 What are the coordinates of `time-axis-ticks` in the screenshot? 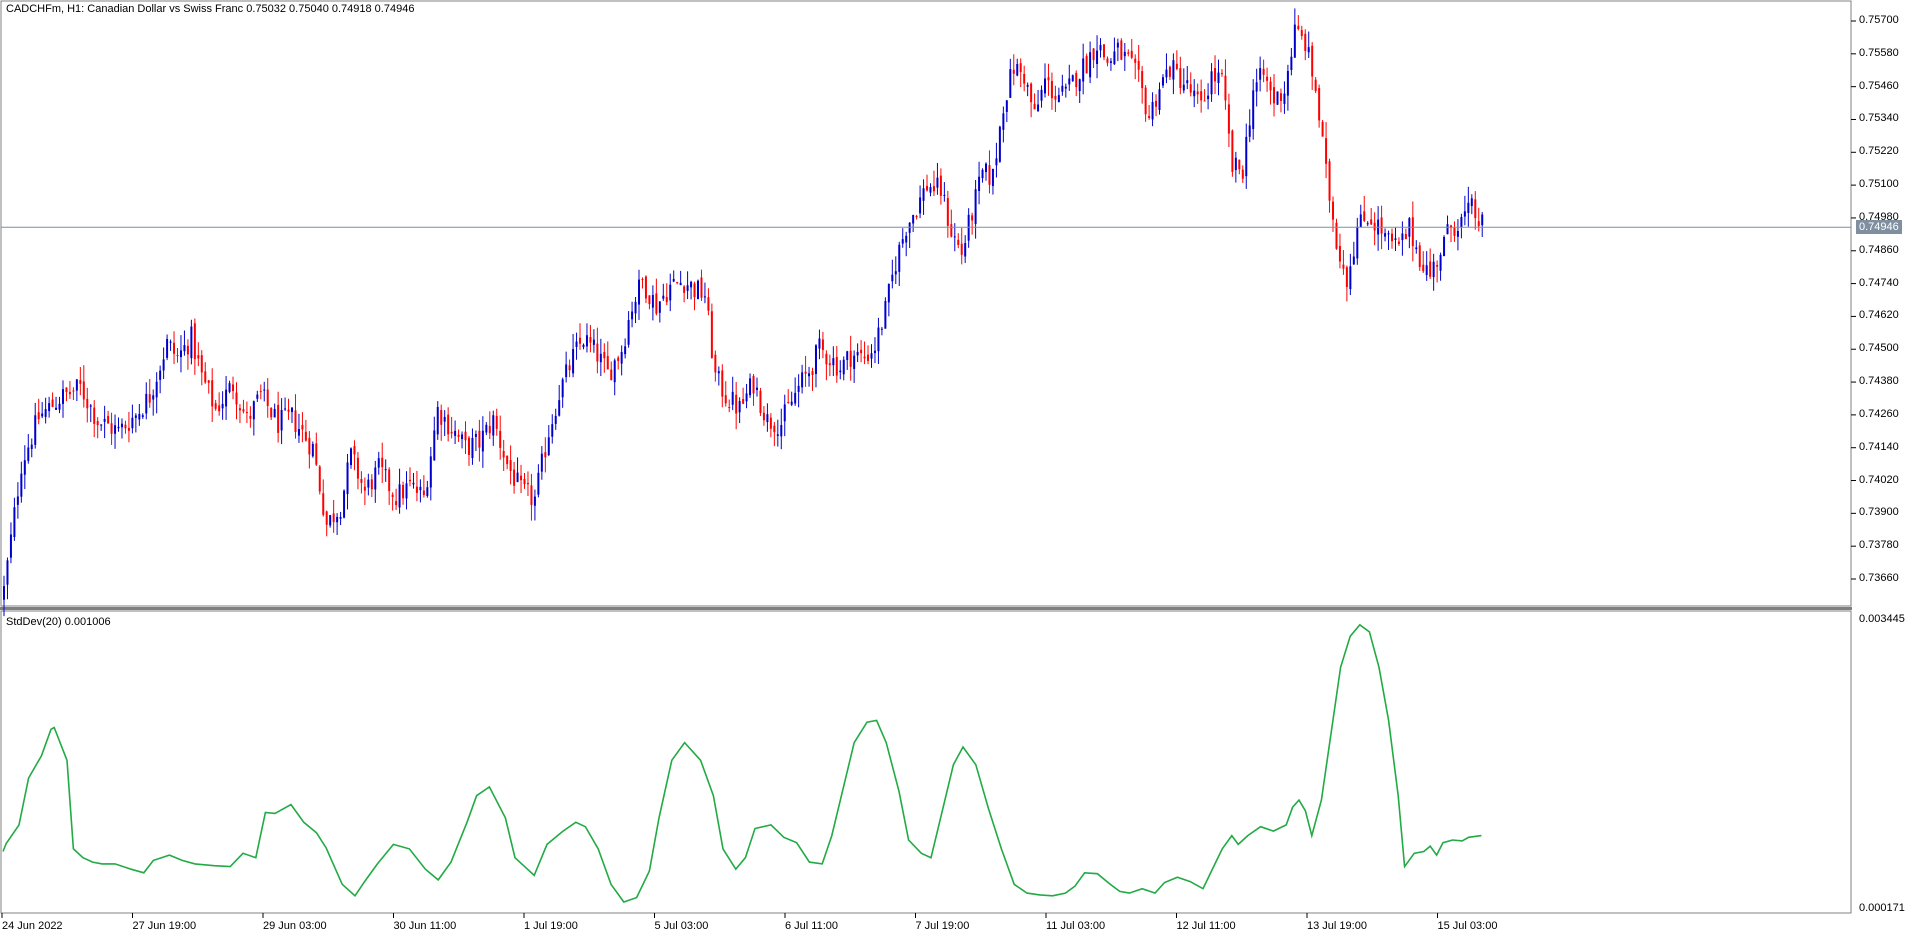 It's located at (719, 915).